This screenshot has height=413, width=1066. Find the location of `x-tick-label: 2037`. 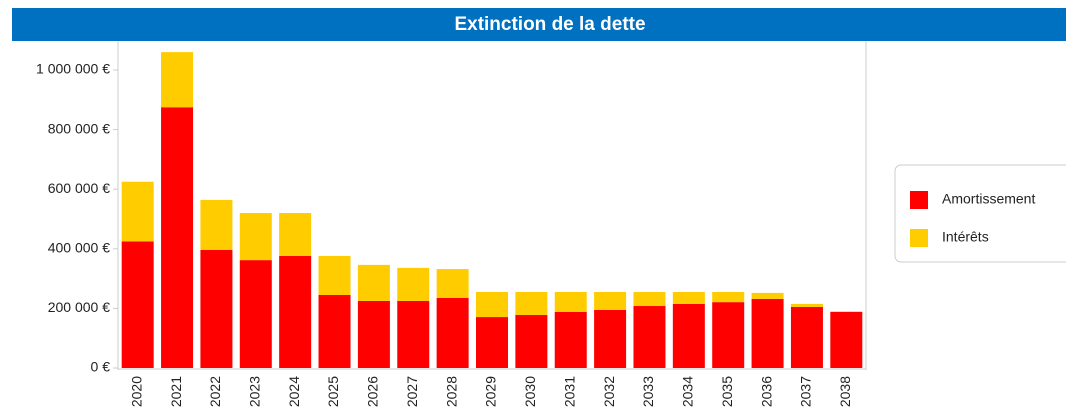

x-tick-label: 2037 is located at coordinates (806, 391).